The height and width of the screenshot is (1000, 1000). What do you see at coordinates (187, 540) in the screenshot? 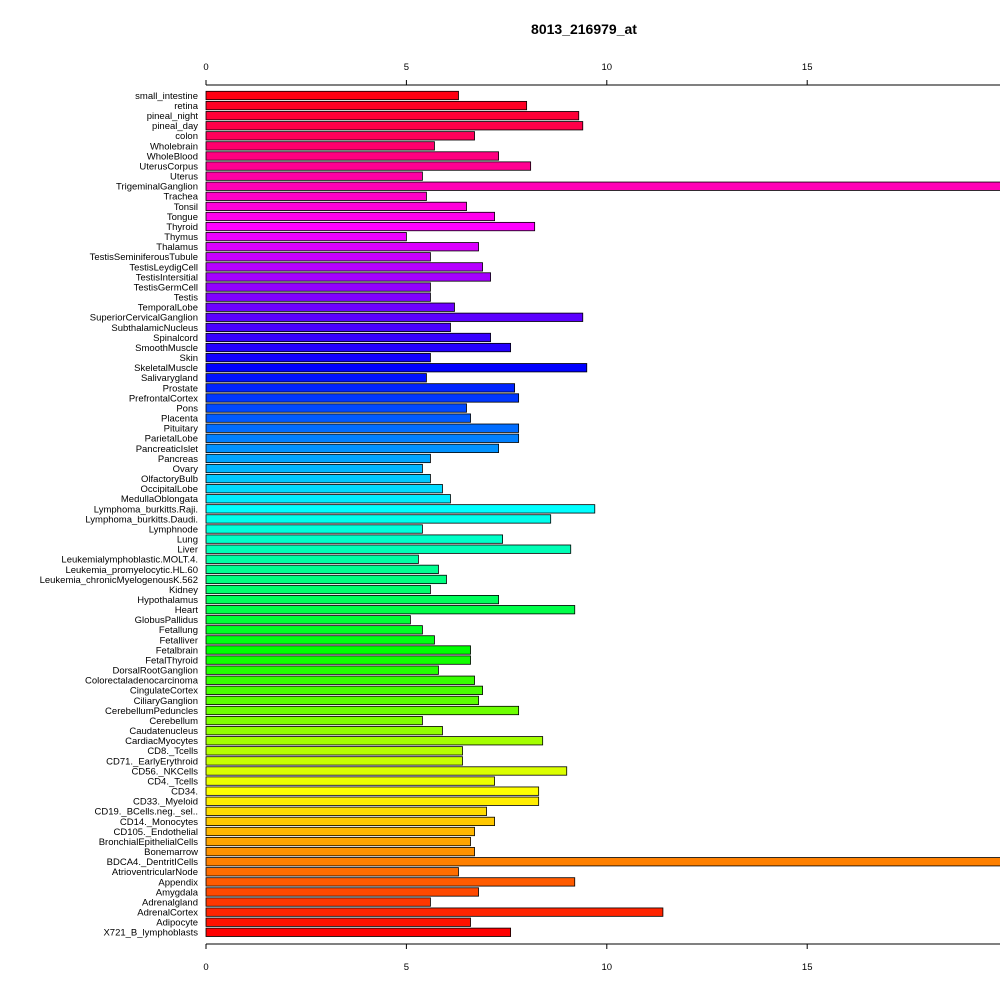
I see `category-label: Lung` at bounding box center [187, 540].